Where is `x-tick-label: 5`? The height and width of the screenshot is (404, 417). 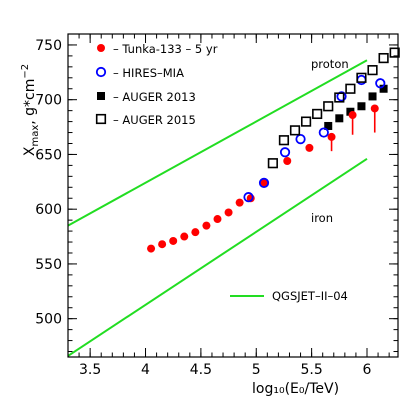 x-tick-label: 5 is located at coordinates (256, 370).